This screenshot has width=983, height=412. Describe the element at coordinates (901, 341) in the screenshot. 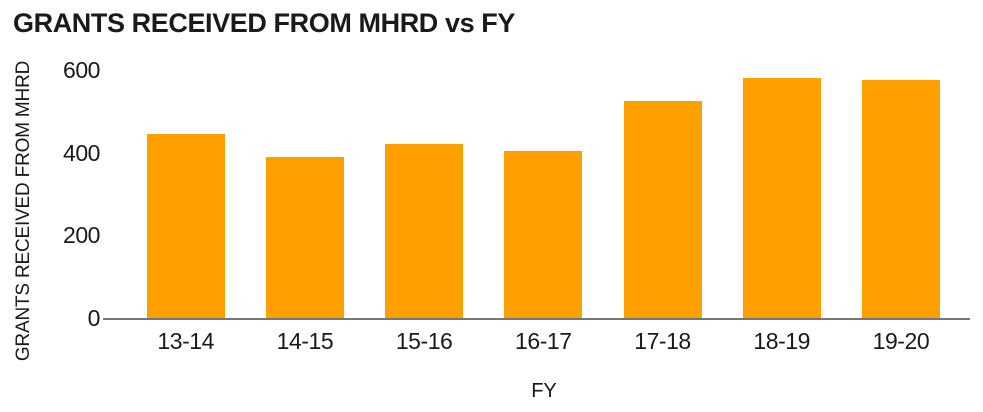

I see `x-tick-label-19-20: 19-20` at that location.